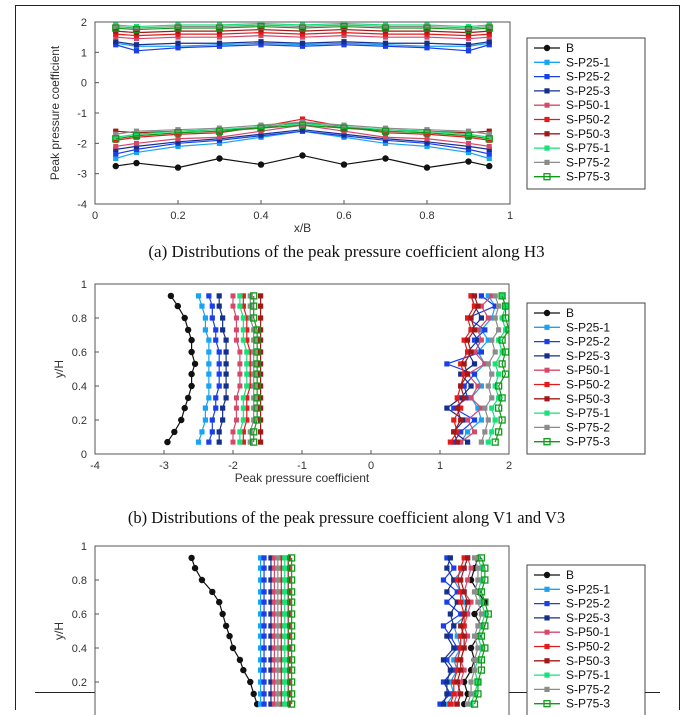  What do you see at coordinates (588, 618) in the screenshot?
I see `legend-label: S-P25-3` at bounding box center [588, 618].